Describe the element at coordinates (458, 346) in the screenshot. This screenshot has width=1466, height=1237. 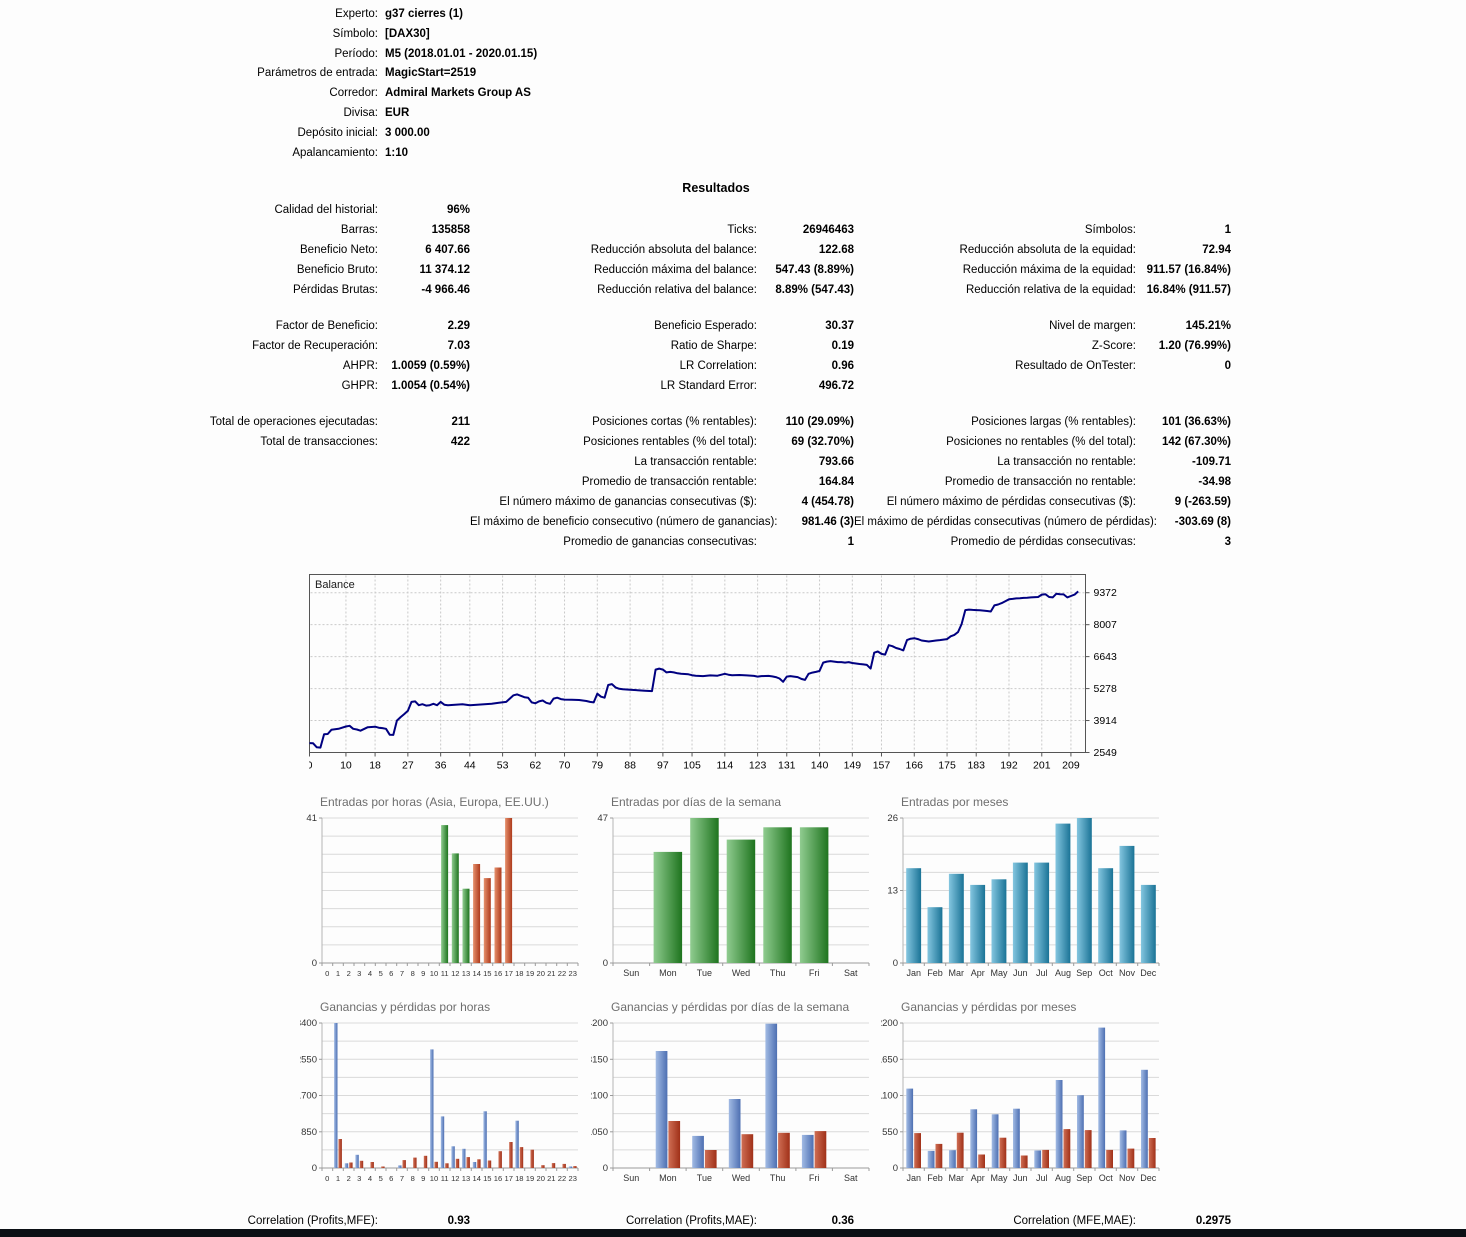
I see `stat-value: 7.03` at that location.